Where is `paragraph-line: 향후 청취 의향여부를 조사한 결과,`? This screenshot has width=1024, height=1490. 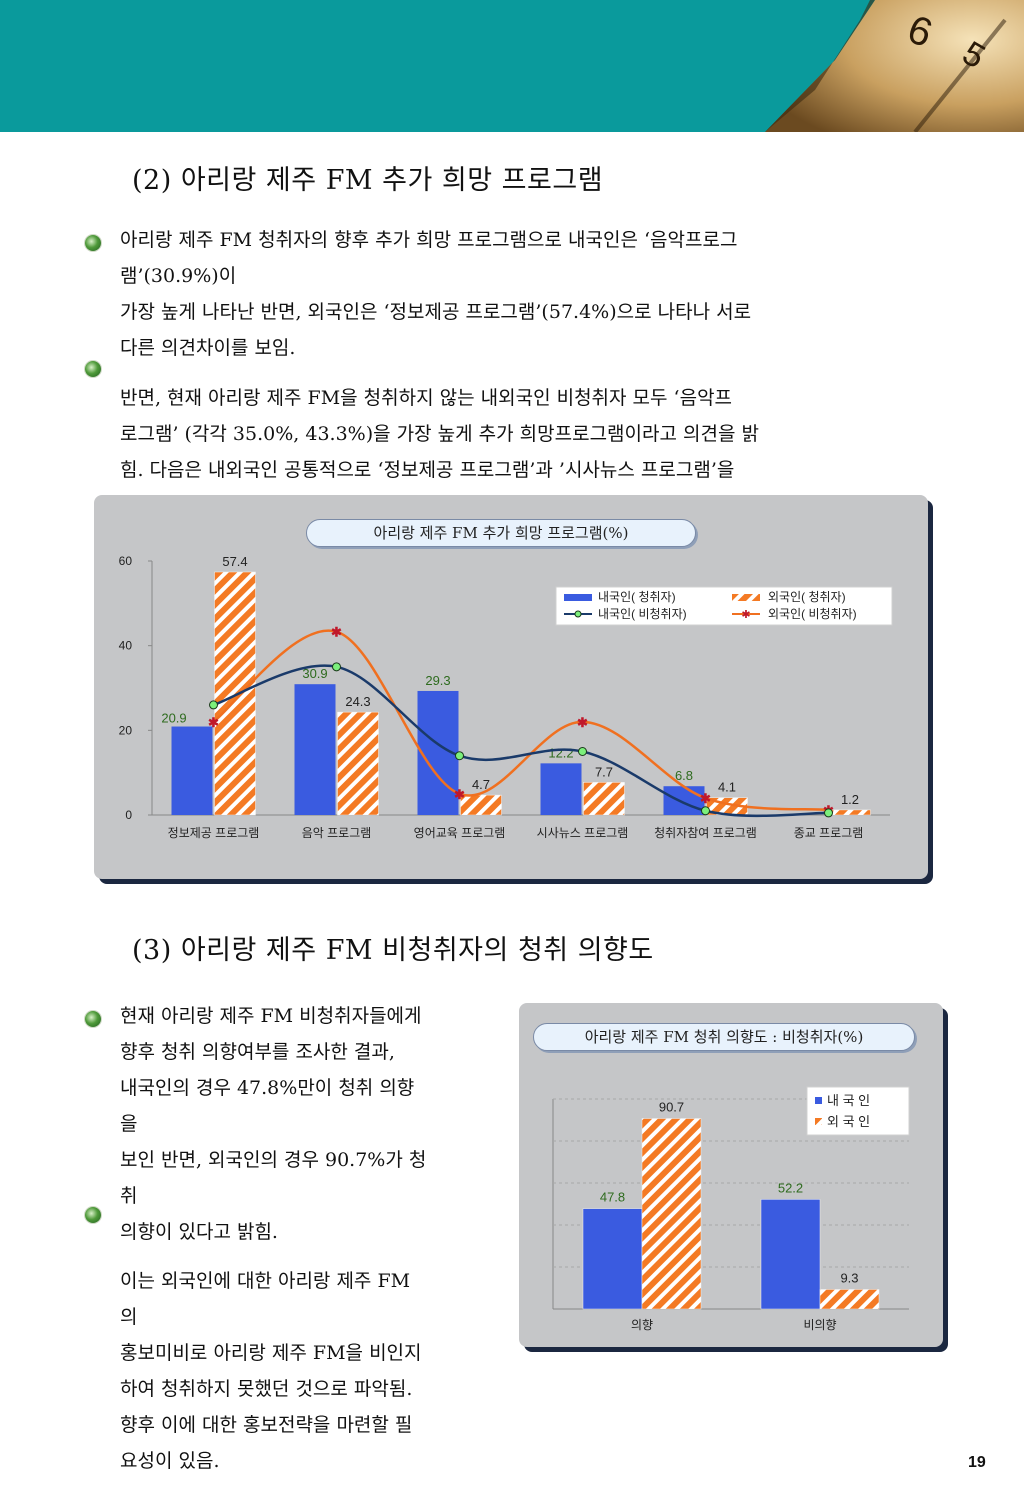
paragraph-line: 향후 청취 의향여부를 조사한 결과, is located at coordinates (257, 1052).